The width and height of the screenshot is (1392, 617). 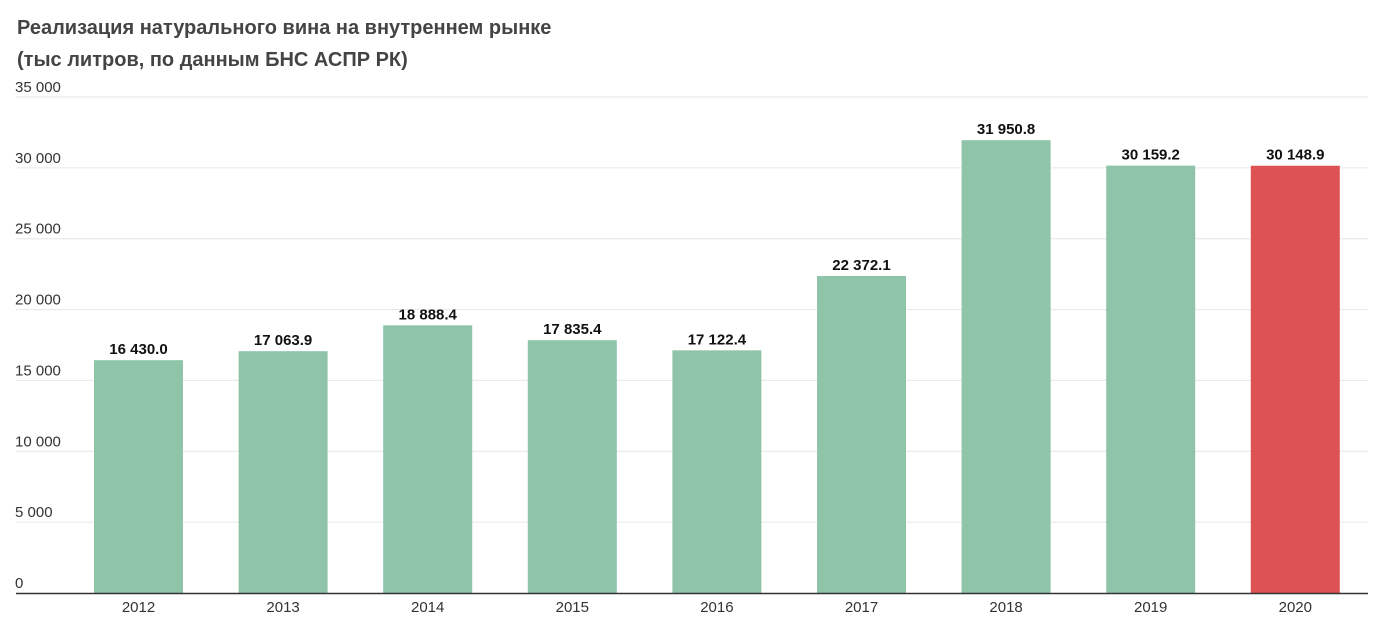 I want to click on data-label: 17 063.9, so click(x=283, y=340).